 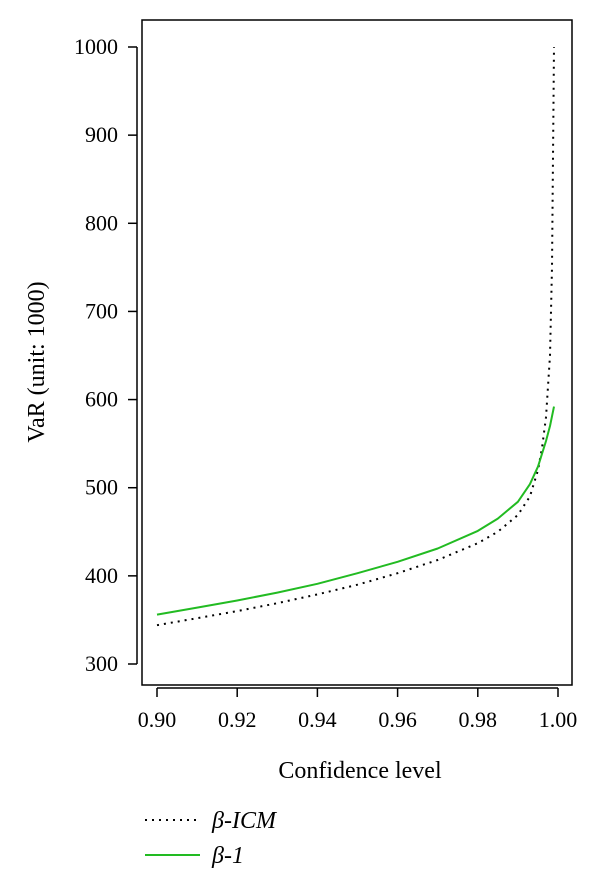 What do you see at coordinates (101, 663) in the screenshot?
I see `y-tick-label: 300` at bounding box center [101, 663].